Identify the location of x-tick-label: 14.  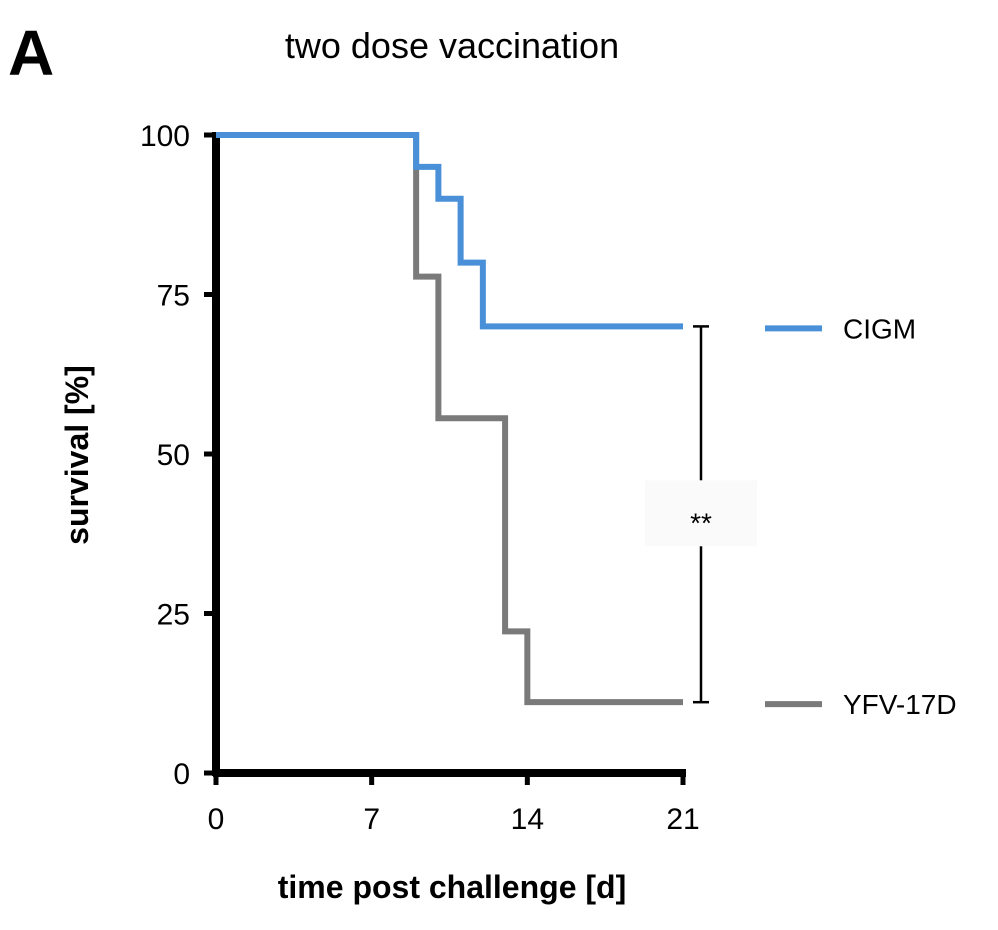
(527, 819).